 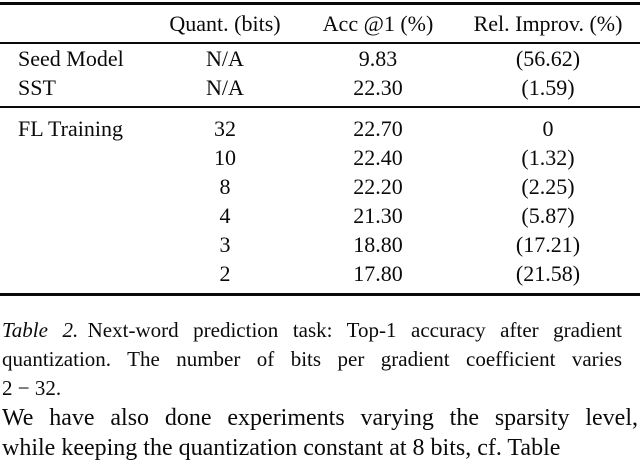 I want to click on table-row-fl-3: 3 18.80 (17.21), so click(x=320, y=244).